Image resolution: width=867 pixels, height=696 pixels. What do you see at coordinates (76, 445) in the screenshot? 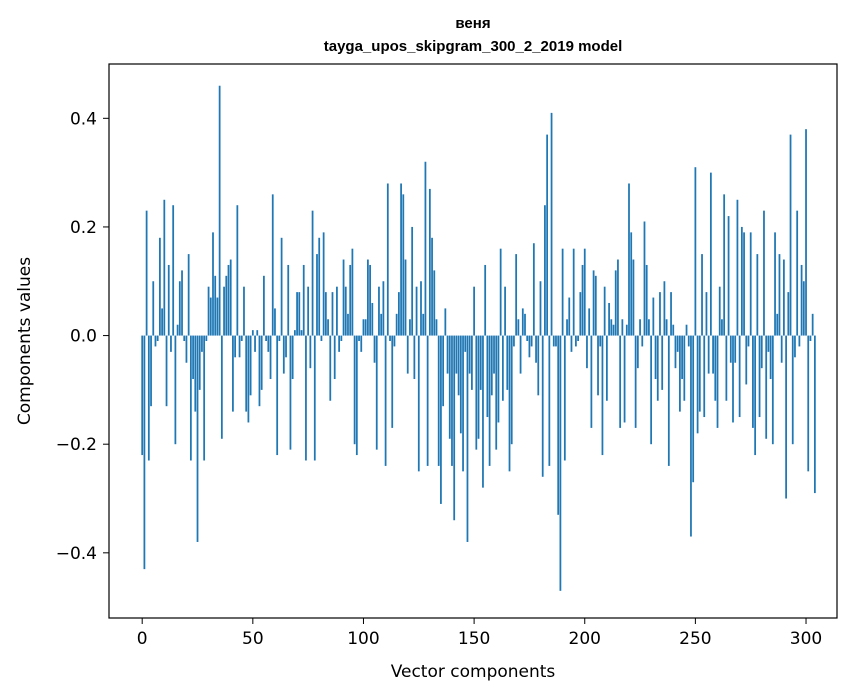
I see `y-tick-label: −0.2` at bounding box center [76, 445].